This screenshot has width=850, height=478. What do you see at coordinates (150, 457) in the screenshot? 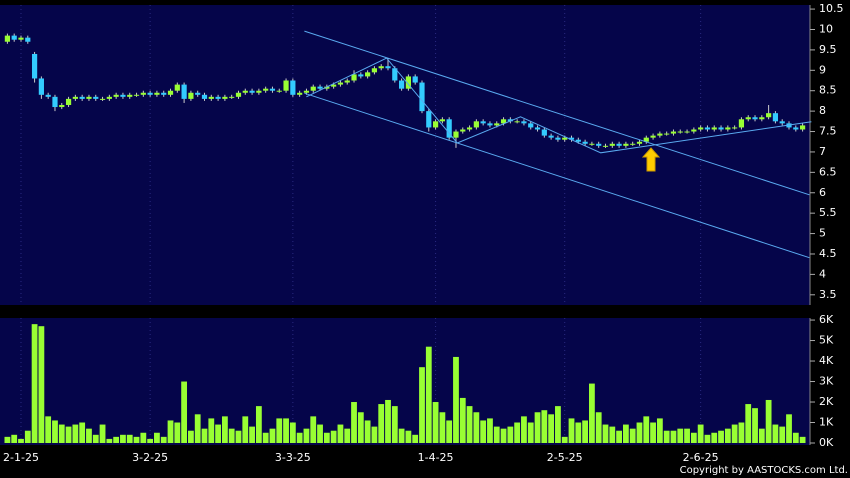
I see `x-tick-label: 3-2-25` at bounding box center [150, 457].